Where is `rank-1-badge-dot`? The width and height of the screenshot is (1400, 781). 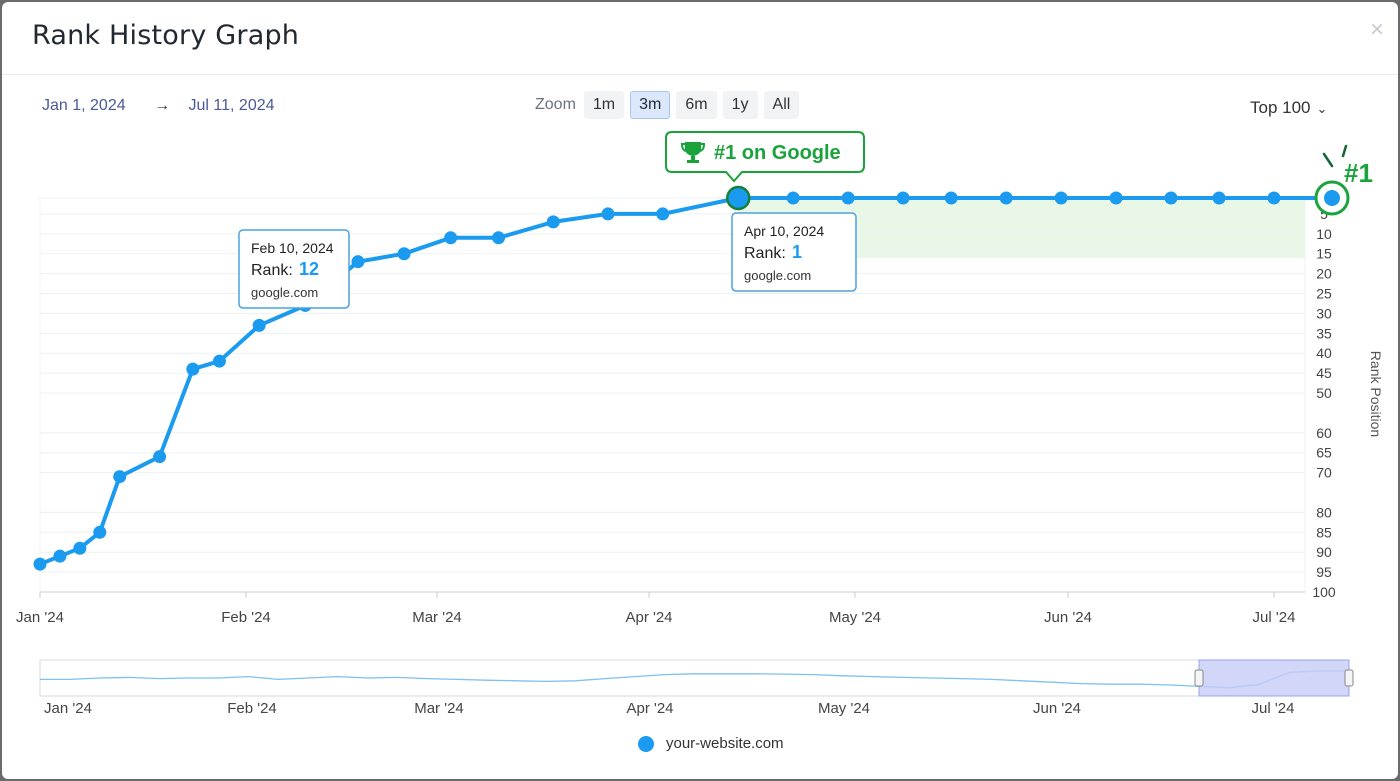
rank-1-badge-dot is located at coordinates (1332, 198).